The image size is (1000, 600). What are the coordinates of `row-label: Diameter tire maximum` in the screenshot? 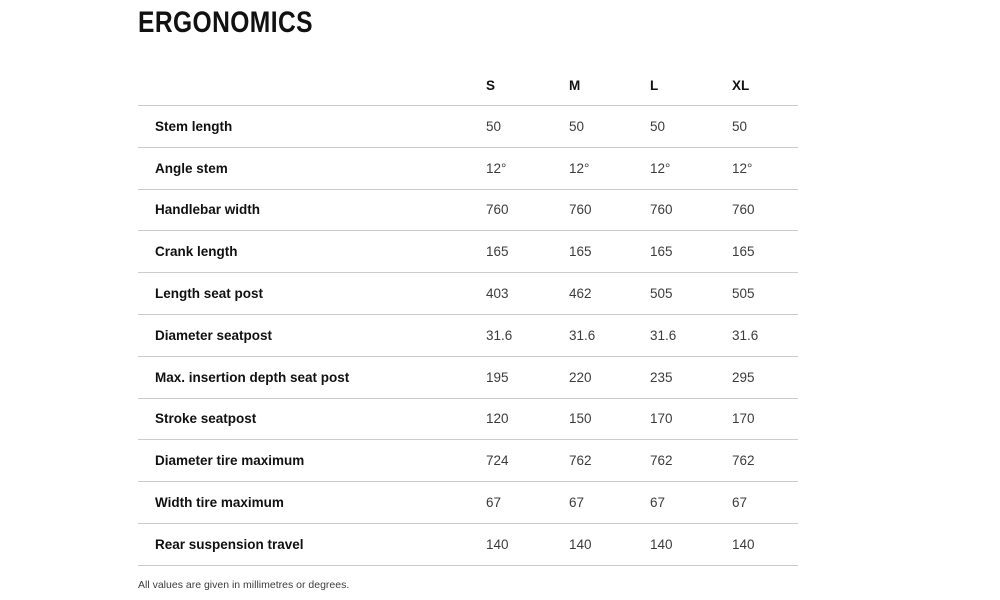 It's located at (230, 461).